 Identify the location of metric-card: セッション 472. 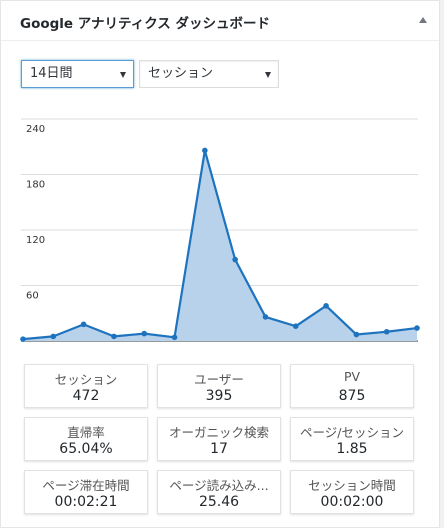
(86, 386).